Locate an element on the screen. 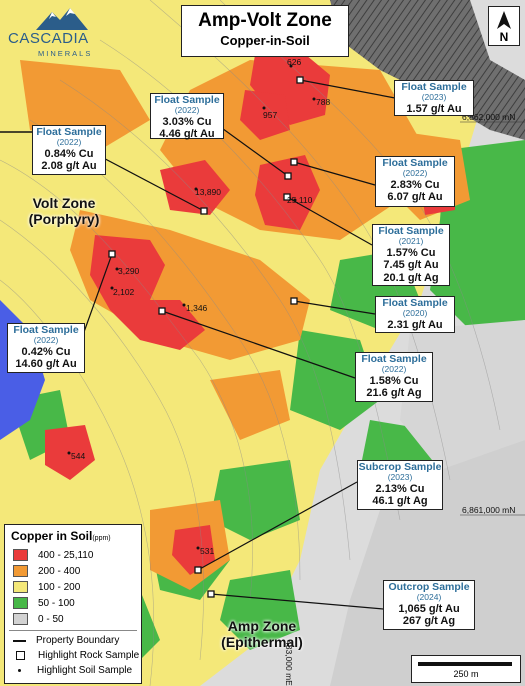 The width and height of the screenshot is (525, 686). soil-label: 25,110 is located at coordinates (300, 200).